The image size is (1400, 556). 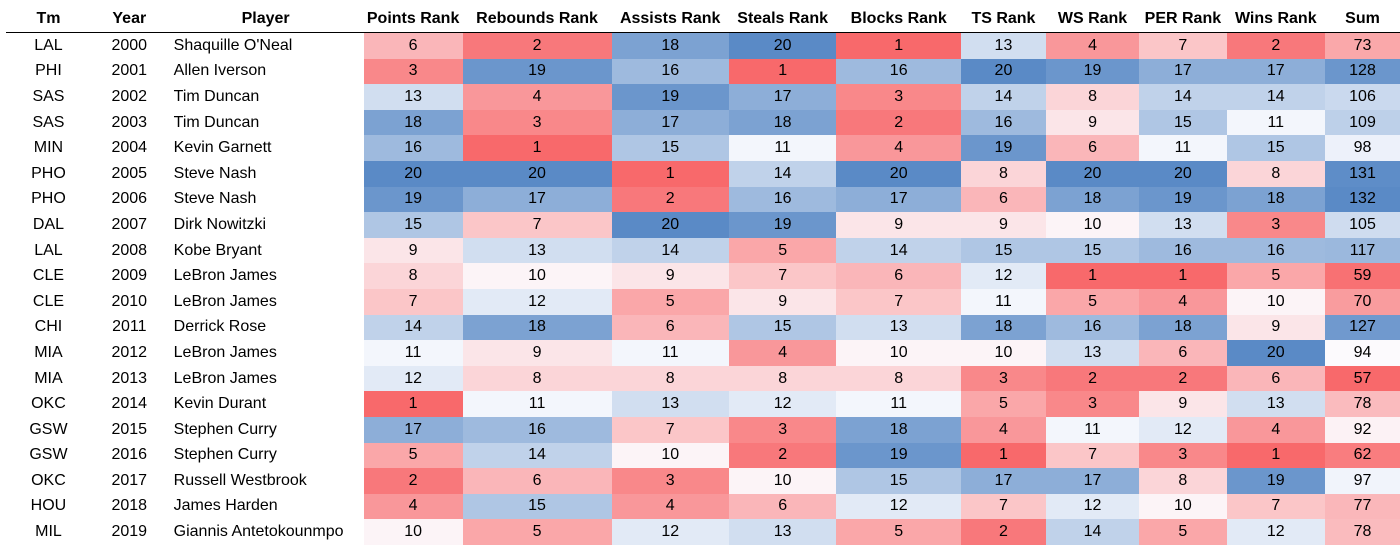 I want to click on table-row: LAL 2008 Kobe Bryant 9 13 14 5 14 15 15 16 16 117, so click(x=703, y=250).